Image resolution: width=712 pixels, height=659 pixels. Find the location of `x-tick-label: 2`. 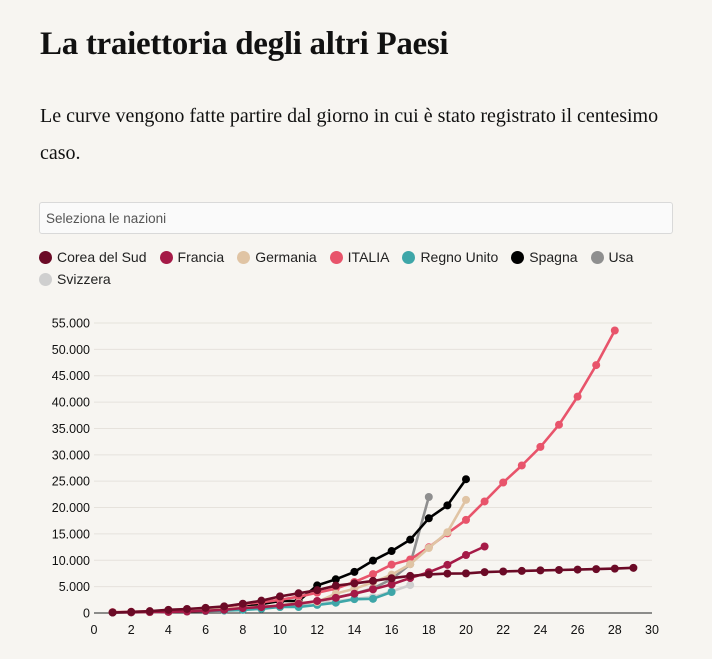

x-tick-label: 2 is located at coordinates (131, 630).